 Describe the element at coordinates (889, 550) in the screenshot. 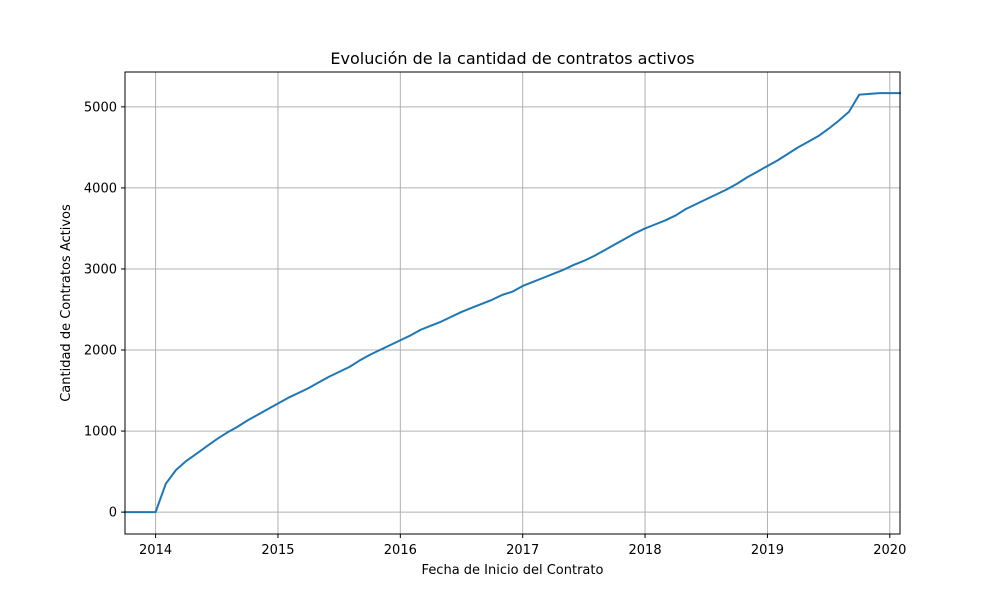

I see `x-tick-label: 2020` at that location.